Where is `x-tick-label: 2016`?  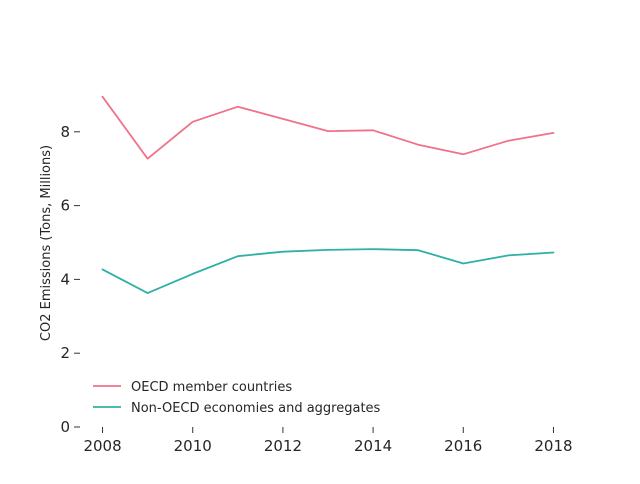 x-tick-label: 2016 is located at coordinates (463, 446).